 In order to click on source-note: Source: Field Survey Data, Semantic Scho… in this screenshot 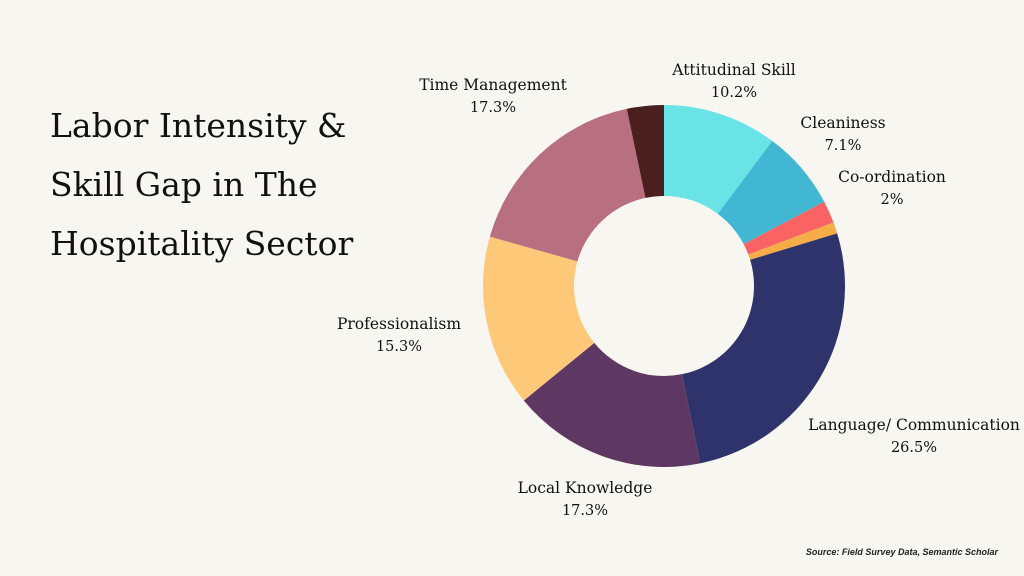, I will do `click(901, 552)`.